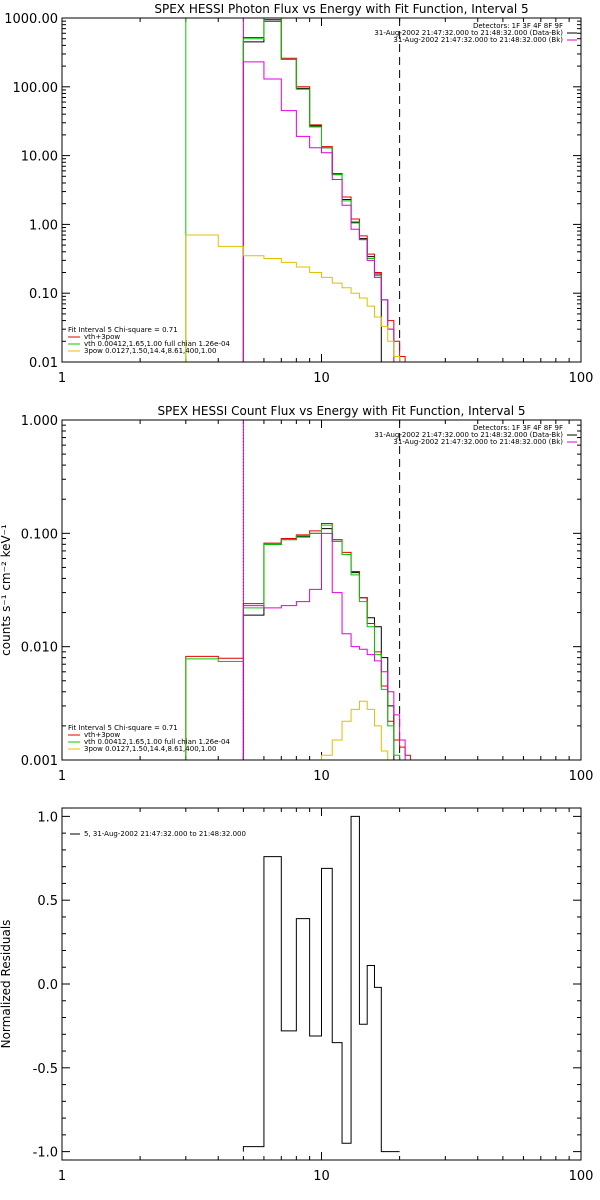  Describe the element at coordinates (39, 761) in the screenshot. I see `y-tick-label: 0.001` at that location.